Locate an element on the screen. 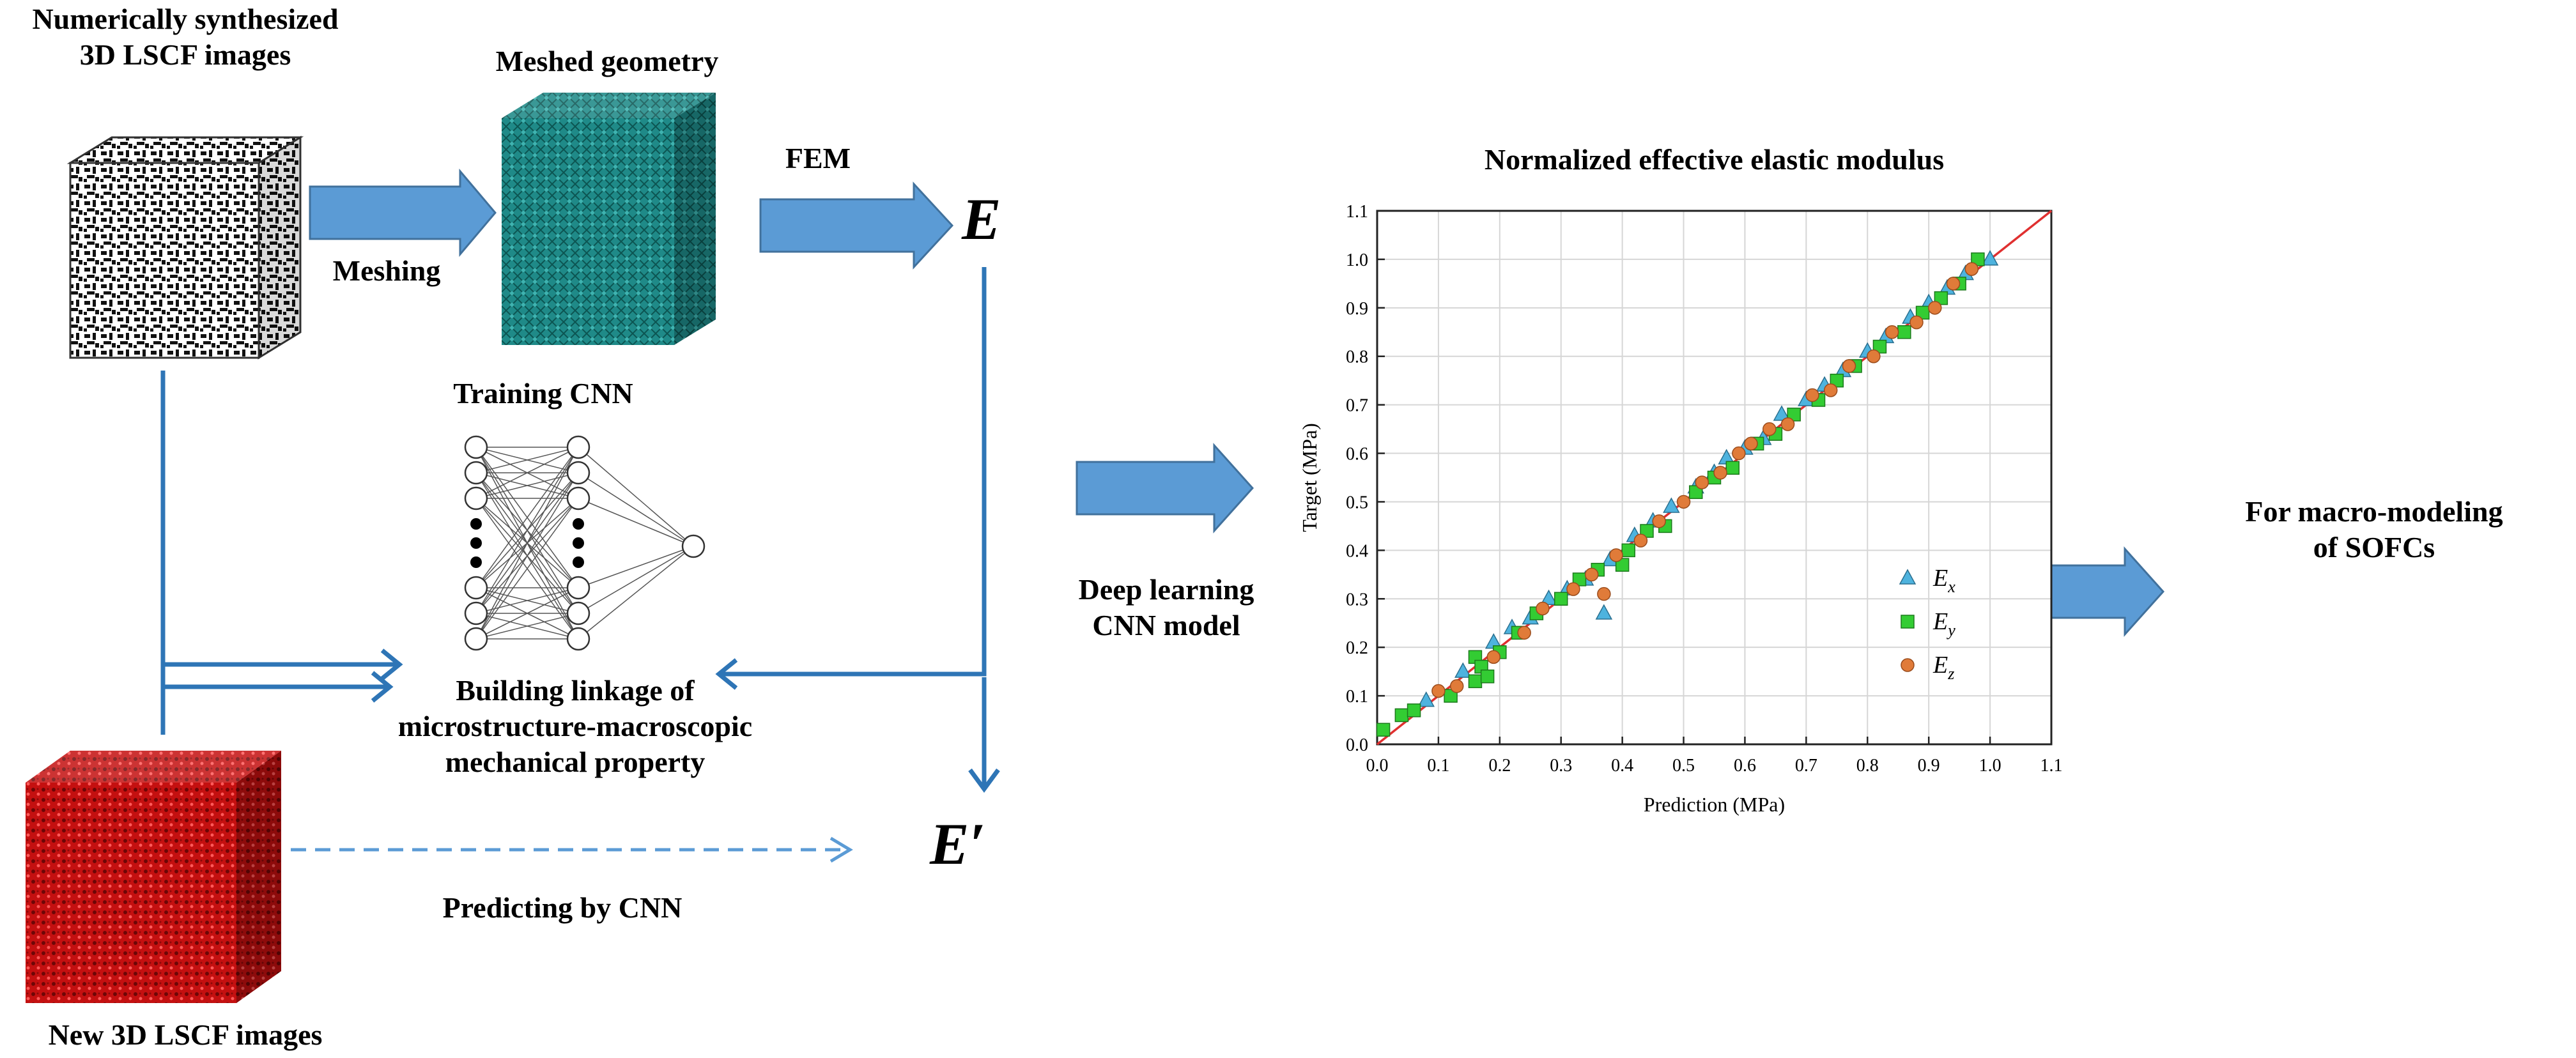  macro-modeling-label: For macro-modeling of SOFCs is located at coordinates (2374, 529).